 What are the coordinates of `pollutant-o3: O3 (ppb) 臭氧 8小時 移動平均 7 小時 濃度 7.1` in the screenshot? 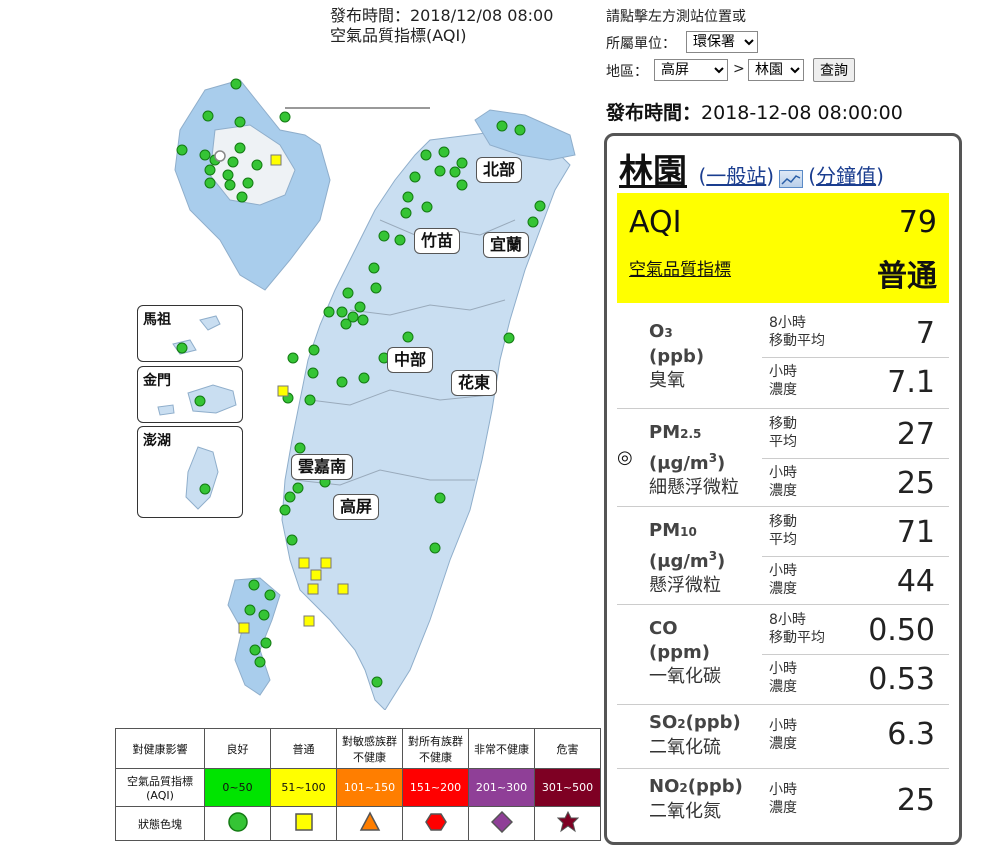 It's located at (783, 356).